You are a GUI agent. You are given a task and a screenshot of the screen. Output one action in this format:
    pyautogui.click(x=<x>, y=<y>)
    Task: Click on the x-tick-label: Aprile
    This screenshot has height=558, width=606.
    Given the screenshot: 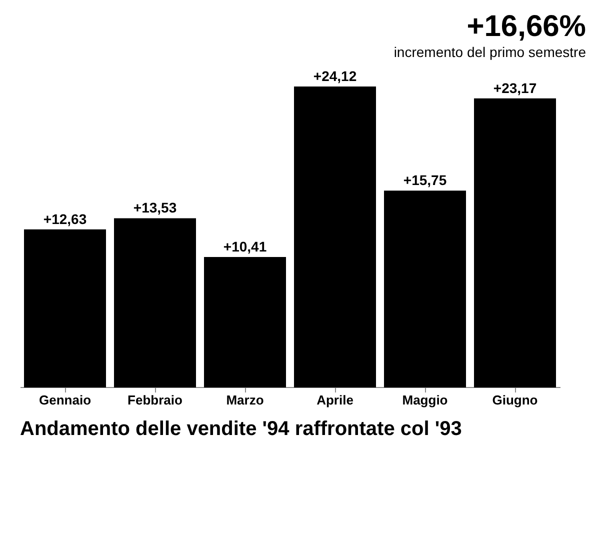 What is the action you would take?
    pyautogui.click(x=335, y=400)
    